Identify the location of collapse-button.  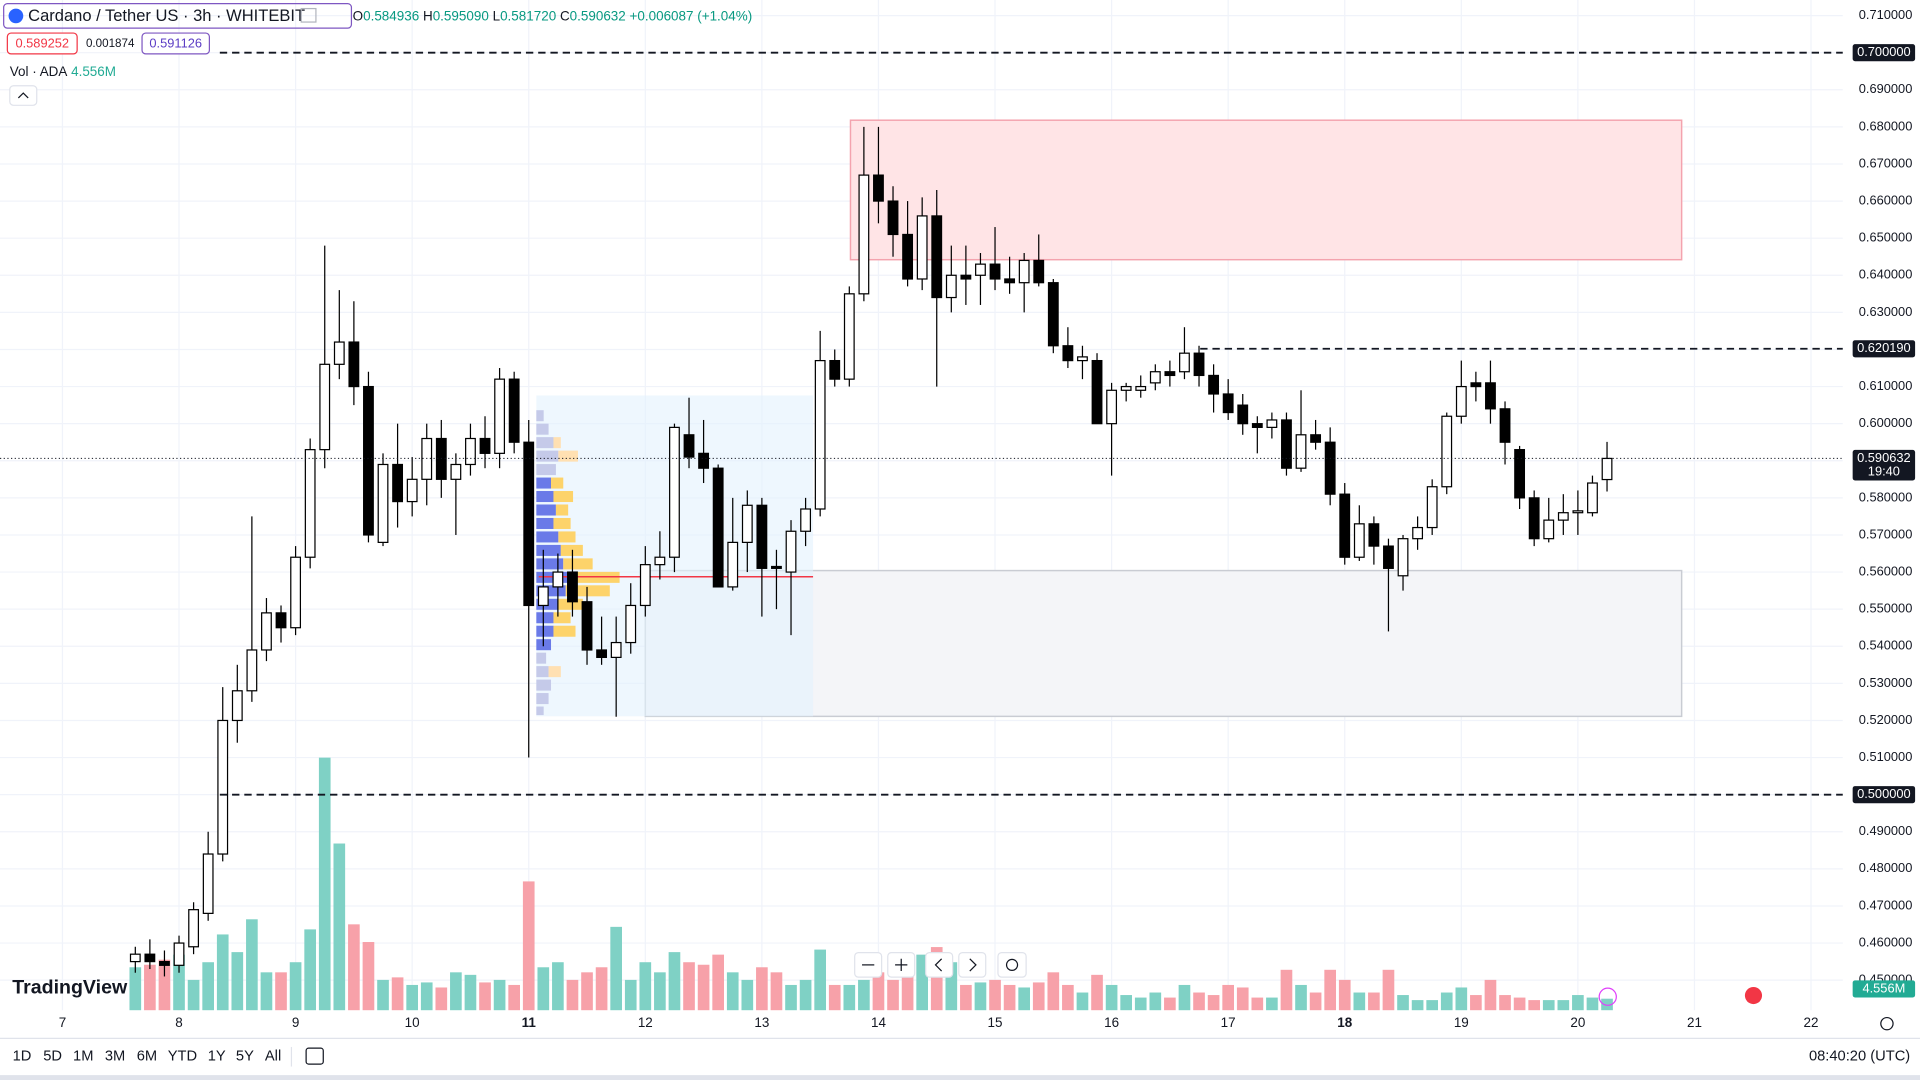
(23, 95).